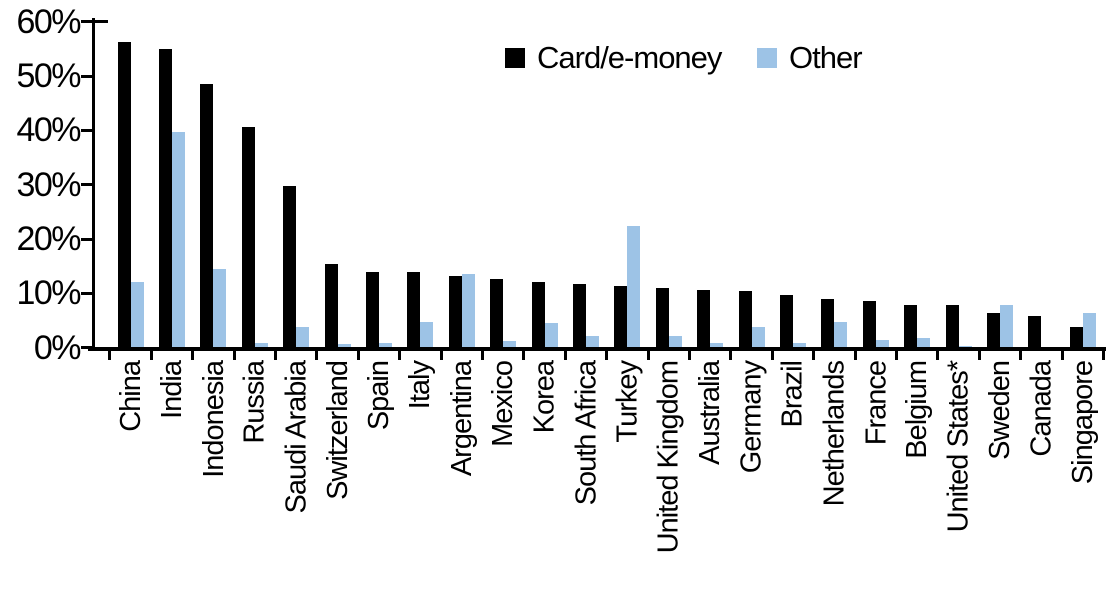  I want to click on x-axis-label: Indonesia, so click(213, 419).